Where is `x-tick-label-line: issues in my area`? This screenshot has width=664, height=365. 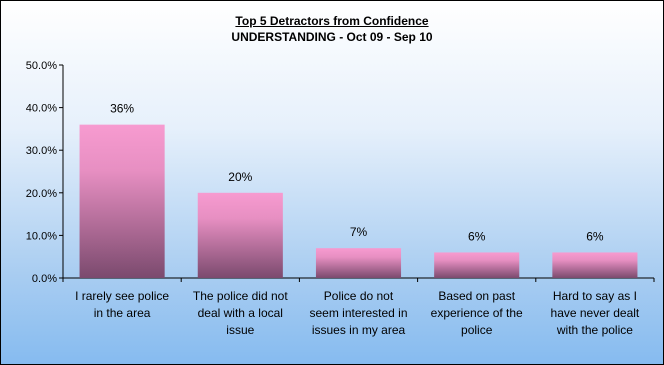 x-tick-label-line: issues in my area is located at coordinates (359, 330).